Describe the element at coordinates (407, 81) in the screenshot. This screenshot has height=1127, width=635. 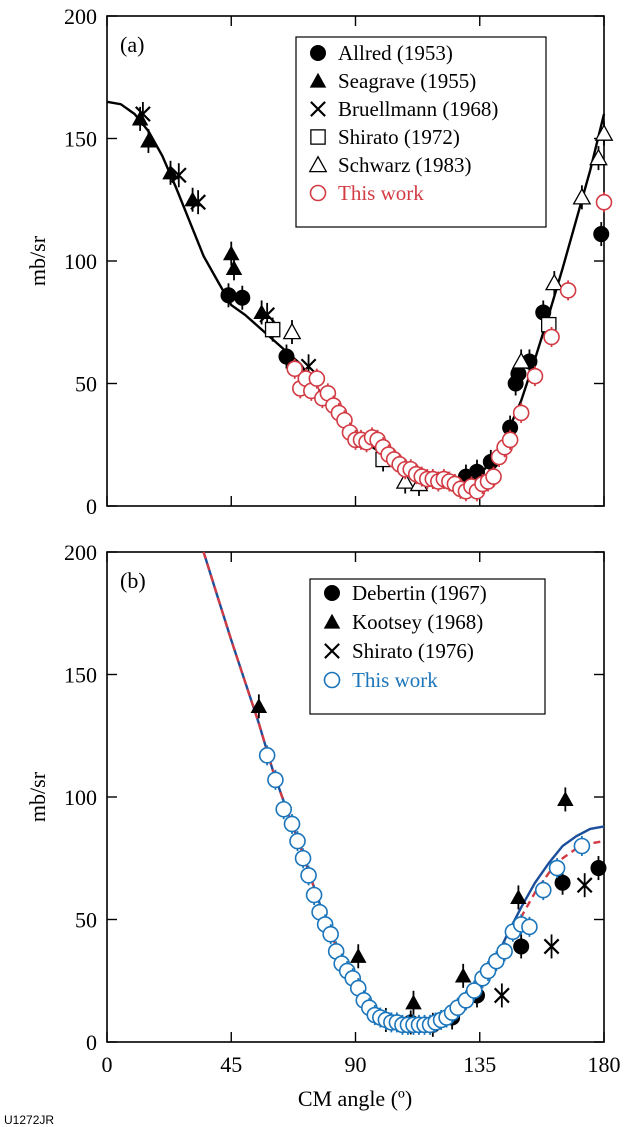
I see `legend-entry: Seagrave (1955)` at that location.